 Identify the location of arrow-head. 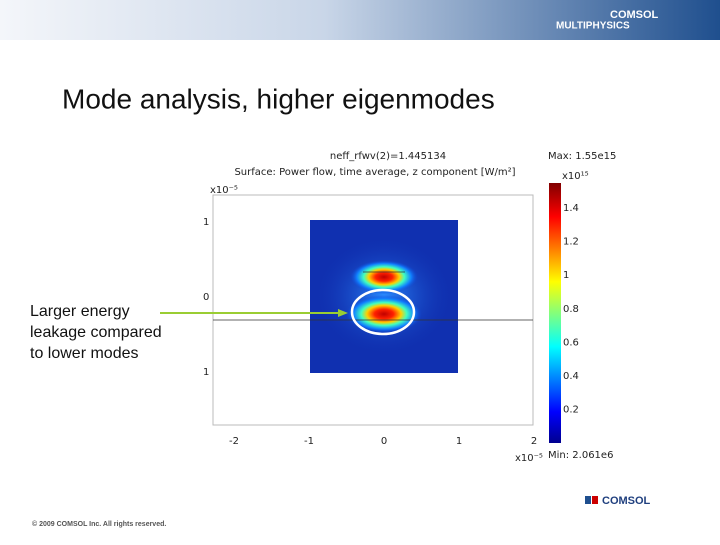
(343, 313).